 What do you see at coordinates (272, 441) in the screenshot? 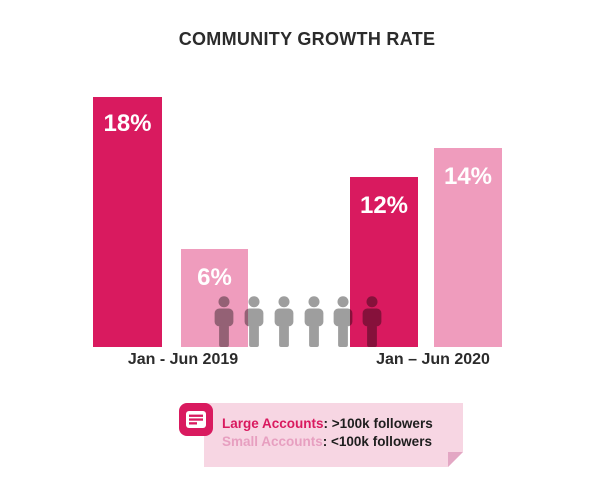
I see `legend-term-small: Small Accounts` at bounding box center [272, 441].